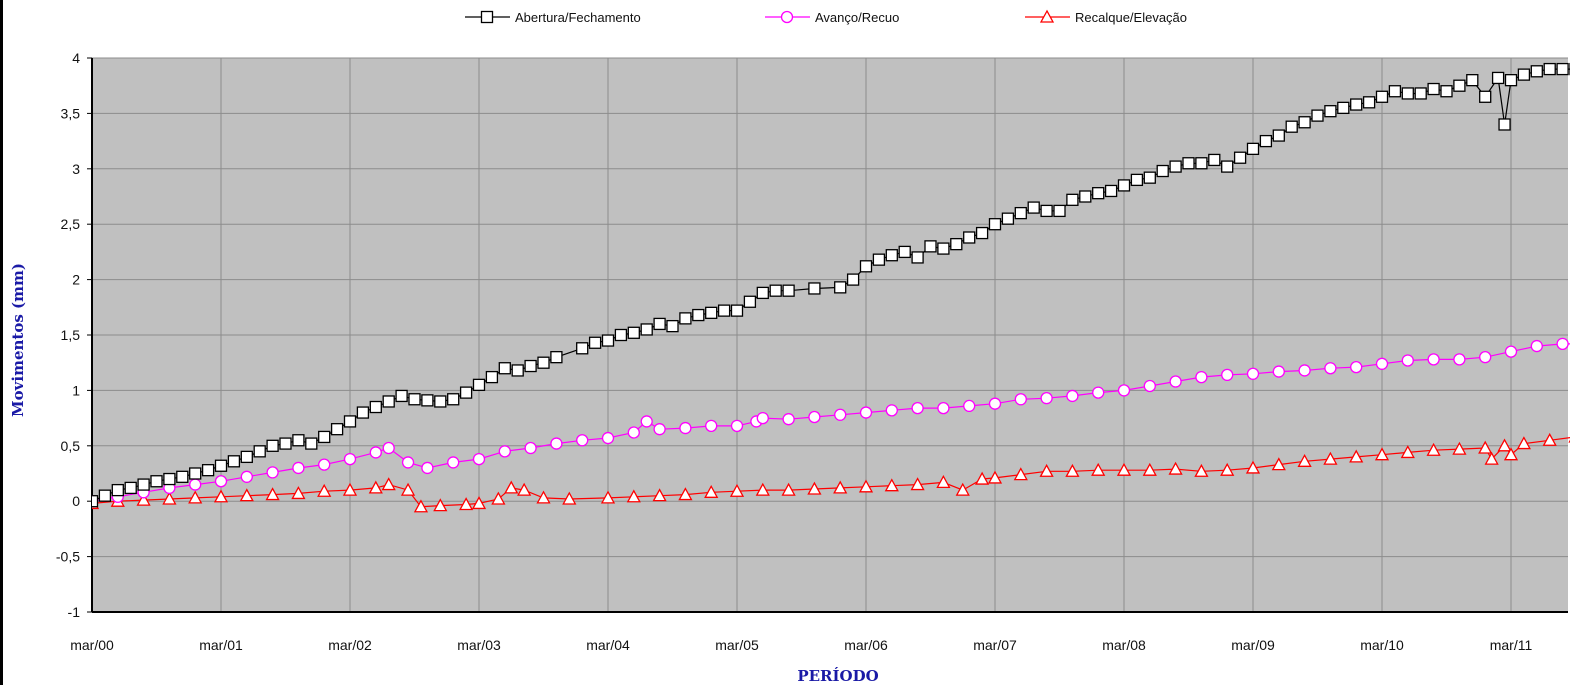 This screenshot has height=685, width=1570. I want to click on y-axis-tick-labels: 4 3,5 3 2,5 2 1,5 1 0,5 0 -0,5 -1, so click(74, 335).